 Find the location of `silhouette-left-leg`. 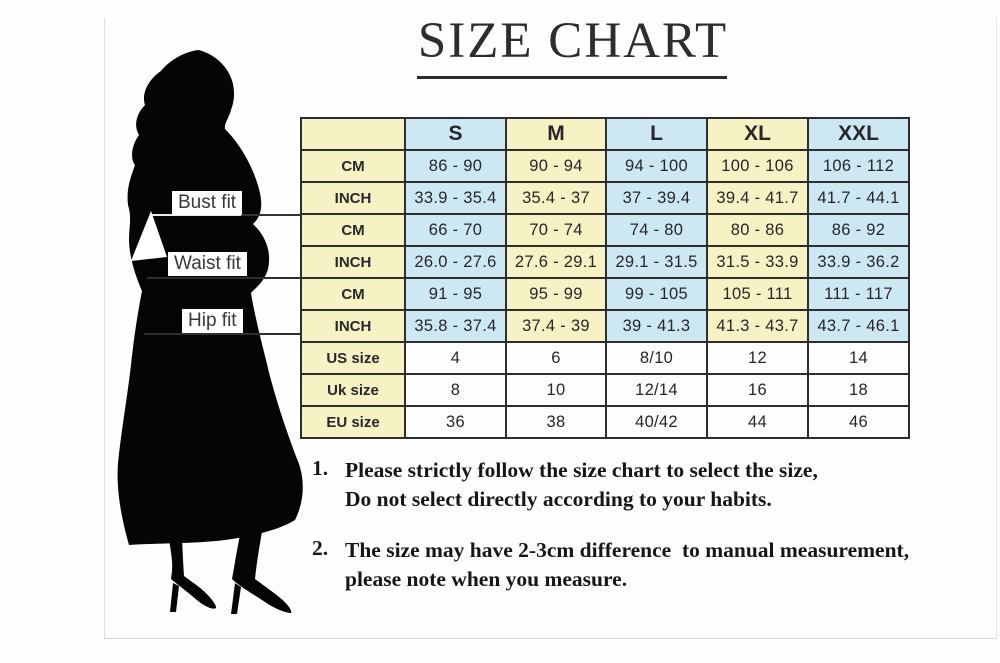

silhouette-left-leg is located at coordinates (192, 568).